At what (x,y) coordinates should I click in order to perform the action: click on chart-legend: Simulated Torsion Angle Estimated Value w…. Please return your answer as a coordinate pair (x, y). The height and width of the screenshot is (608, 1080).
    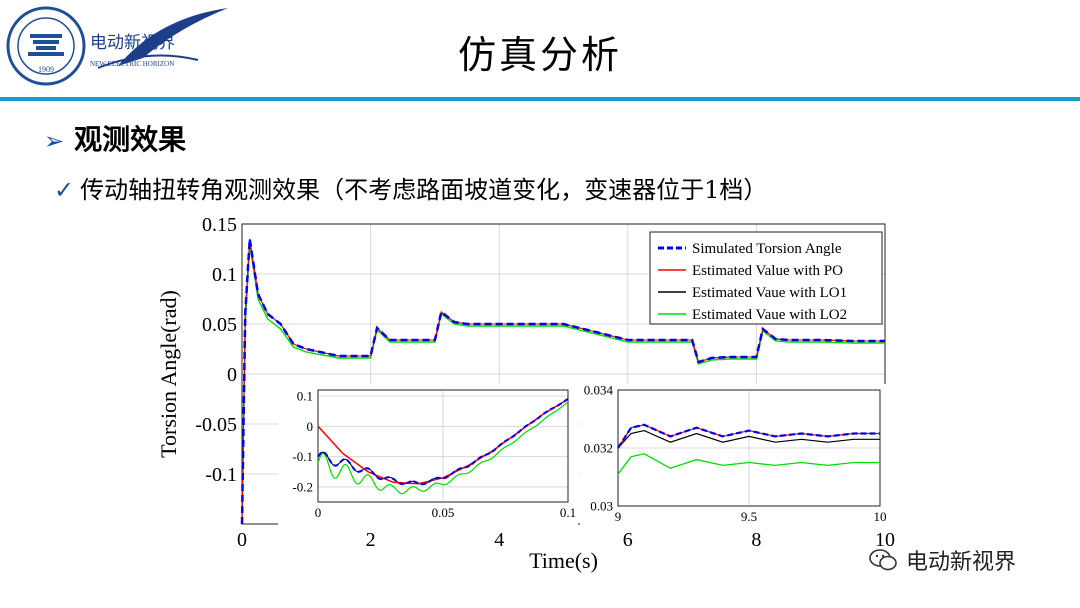
    Looking at the image, I should click on (766, 278).